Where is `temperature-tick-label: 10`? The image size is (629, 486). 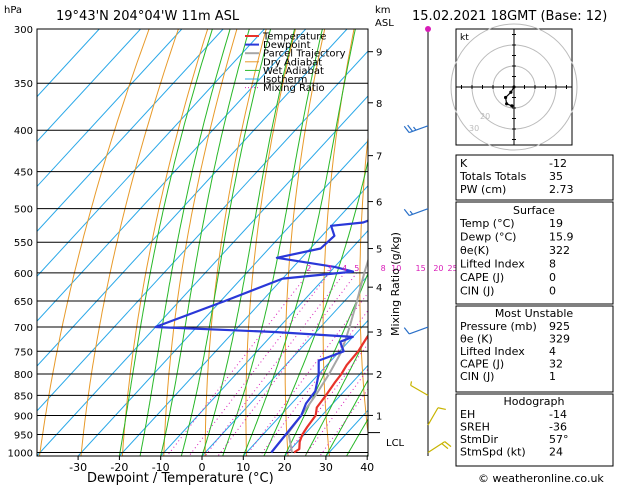 temperature-tick-label: 10 is located at coordinates (243, 467).